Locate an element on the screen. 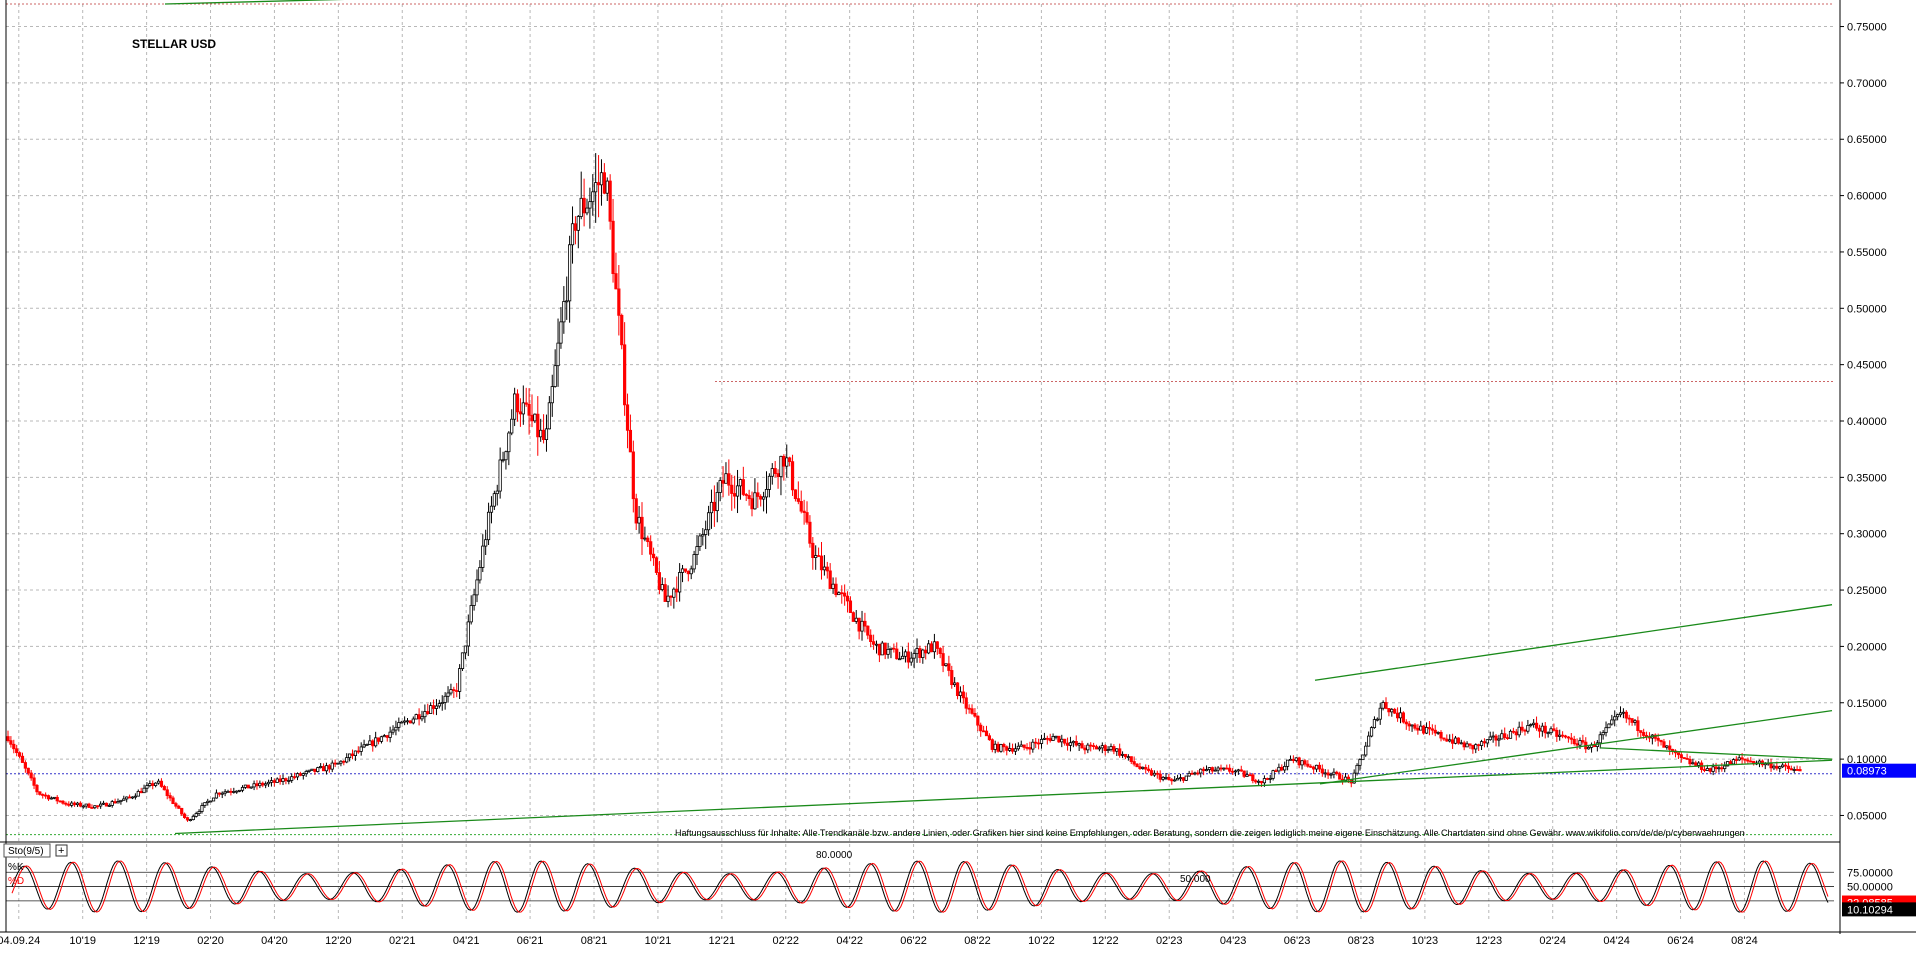 The image size is (1916, 953). y-tick-label: 0.50000 is located at coordinates (1867, 309).